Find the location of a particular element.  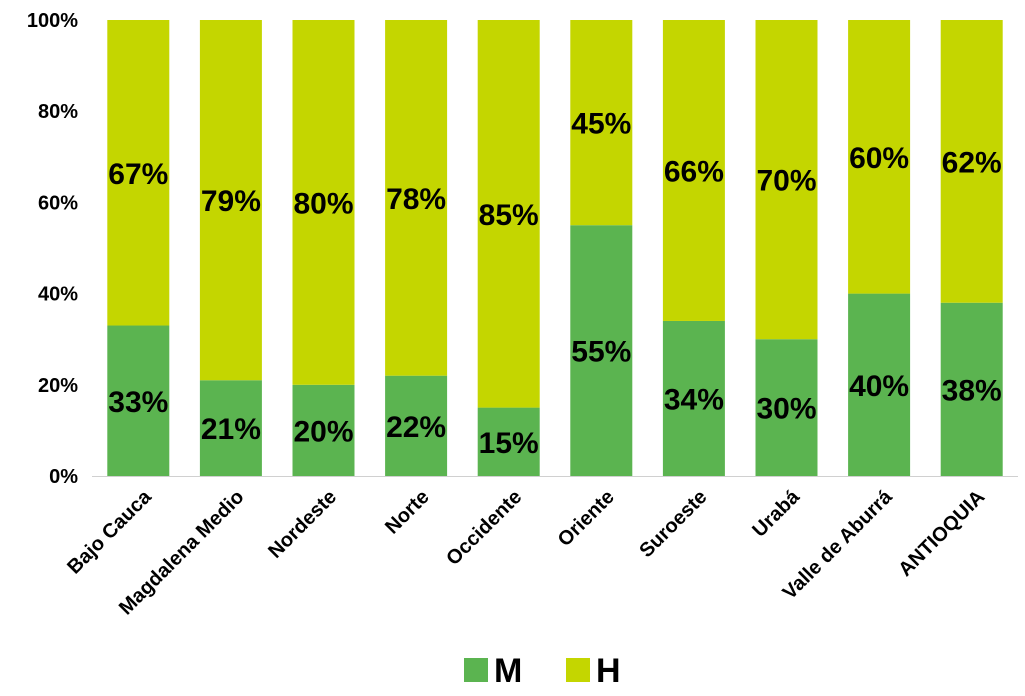

x-tick-label: Nordeste is located at coordinates (302, 524).